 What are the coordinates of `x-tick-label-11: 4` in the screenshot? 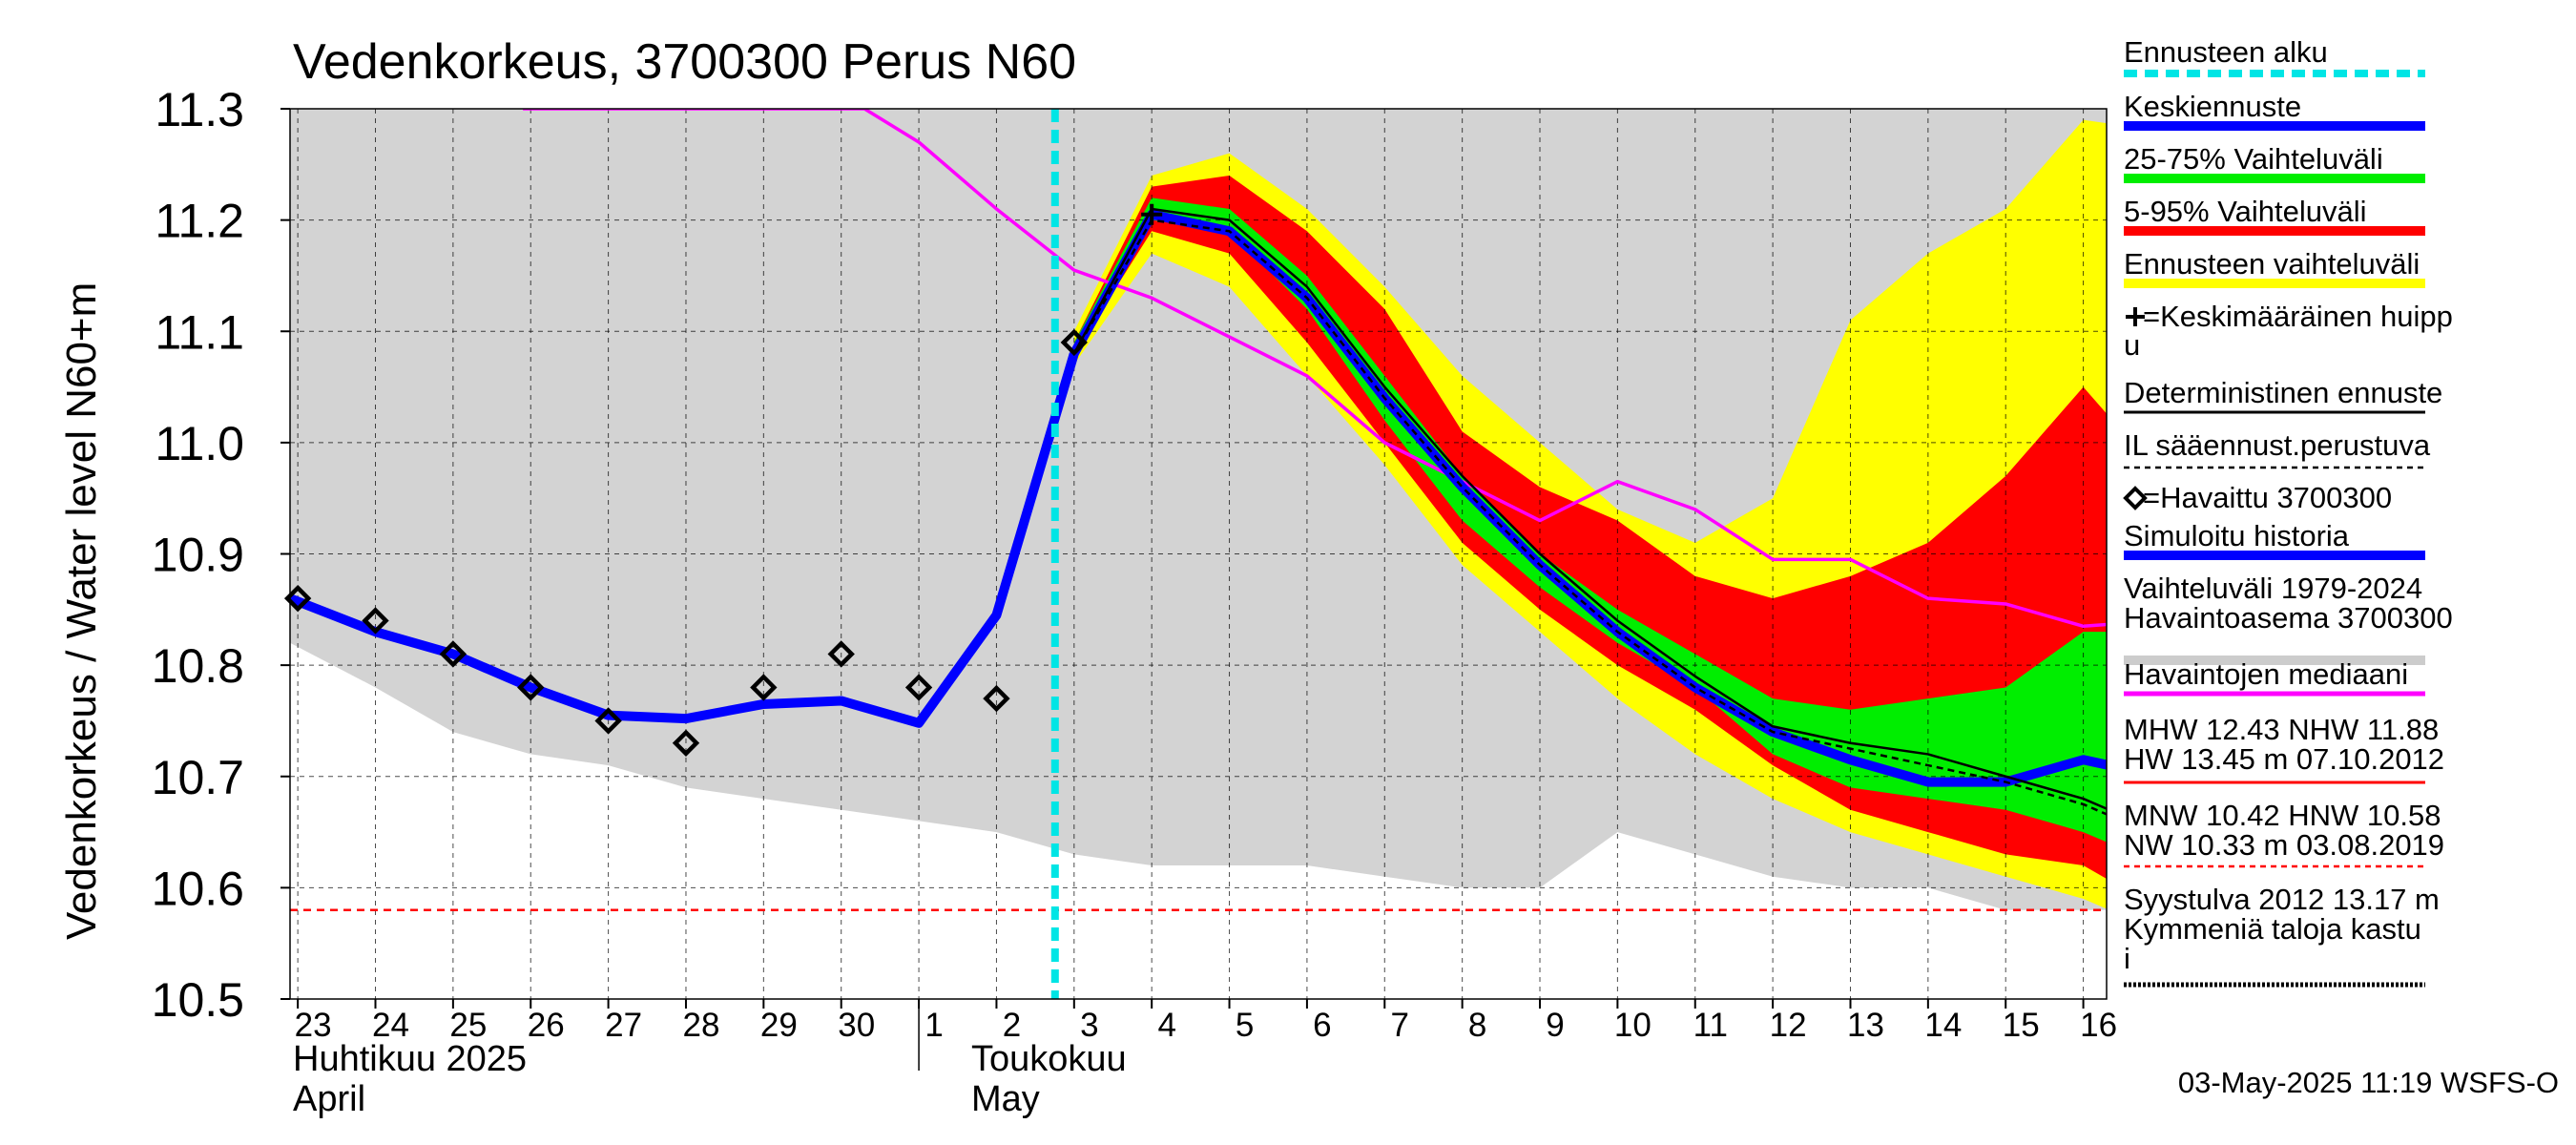 It's located at (1166, 1025).